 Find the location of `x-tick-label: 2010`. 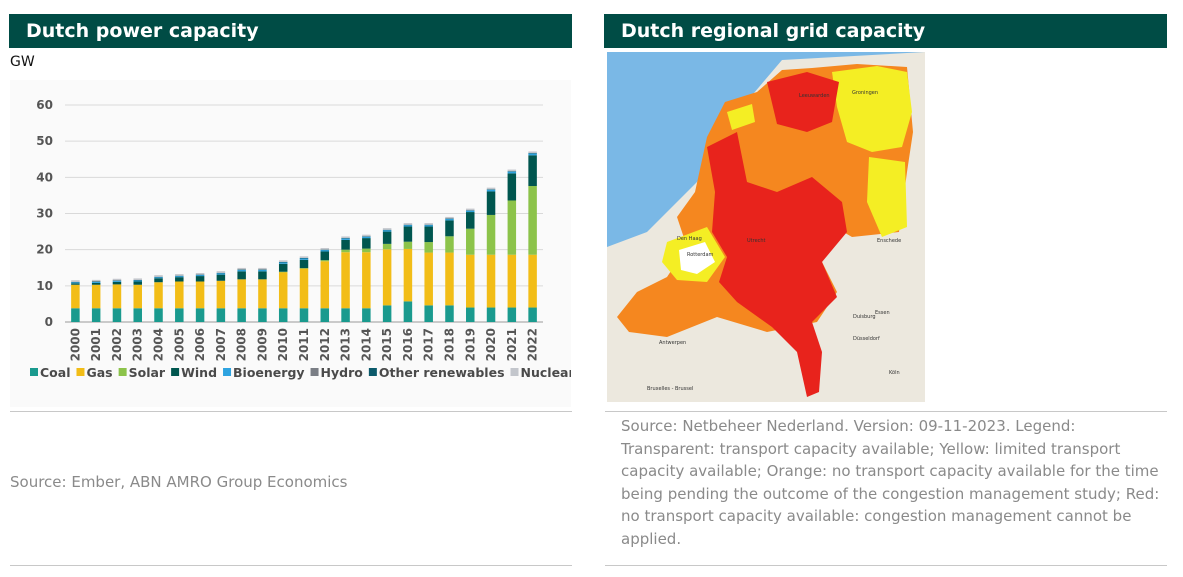

x-tick-label: 2010 is located at coordinates (283, 344).